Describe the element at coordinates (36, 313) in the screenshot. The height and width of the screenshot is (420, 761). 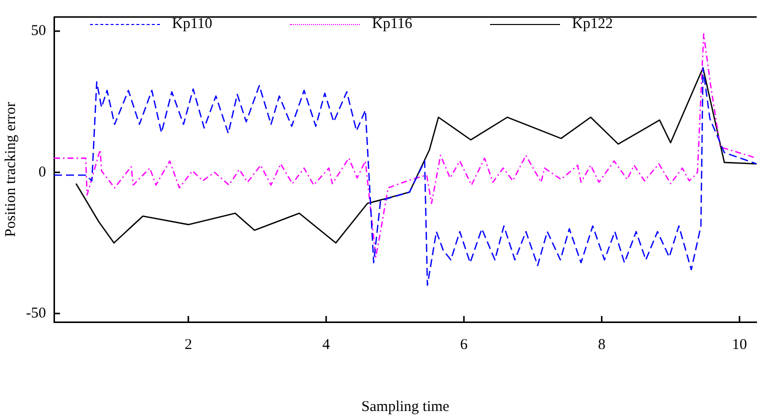
I see `y-tick-label: -50` at that location.